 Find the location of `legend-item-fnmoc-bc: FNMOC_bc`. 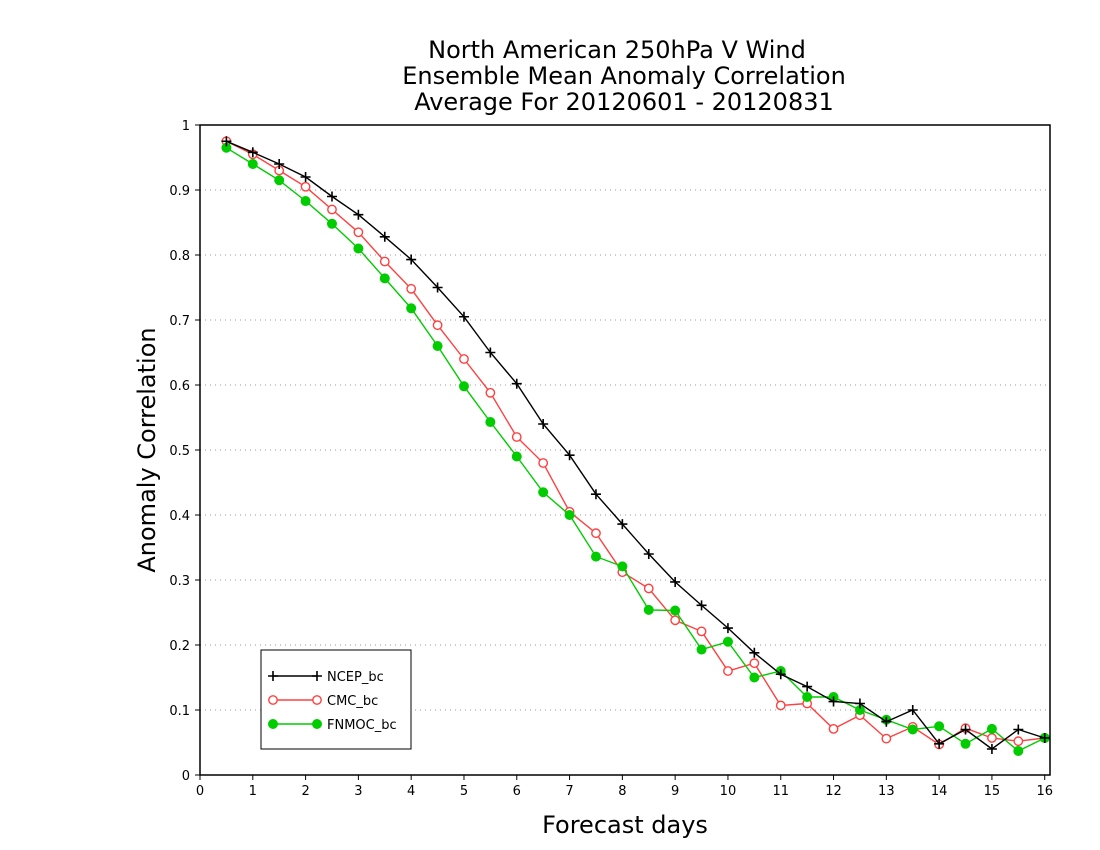

legend-item-fnmoc-bc: FNMOC_bc is located at coordinates (332, 725).